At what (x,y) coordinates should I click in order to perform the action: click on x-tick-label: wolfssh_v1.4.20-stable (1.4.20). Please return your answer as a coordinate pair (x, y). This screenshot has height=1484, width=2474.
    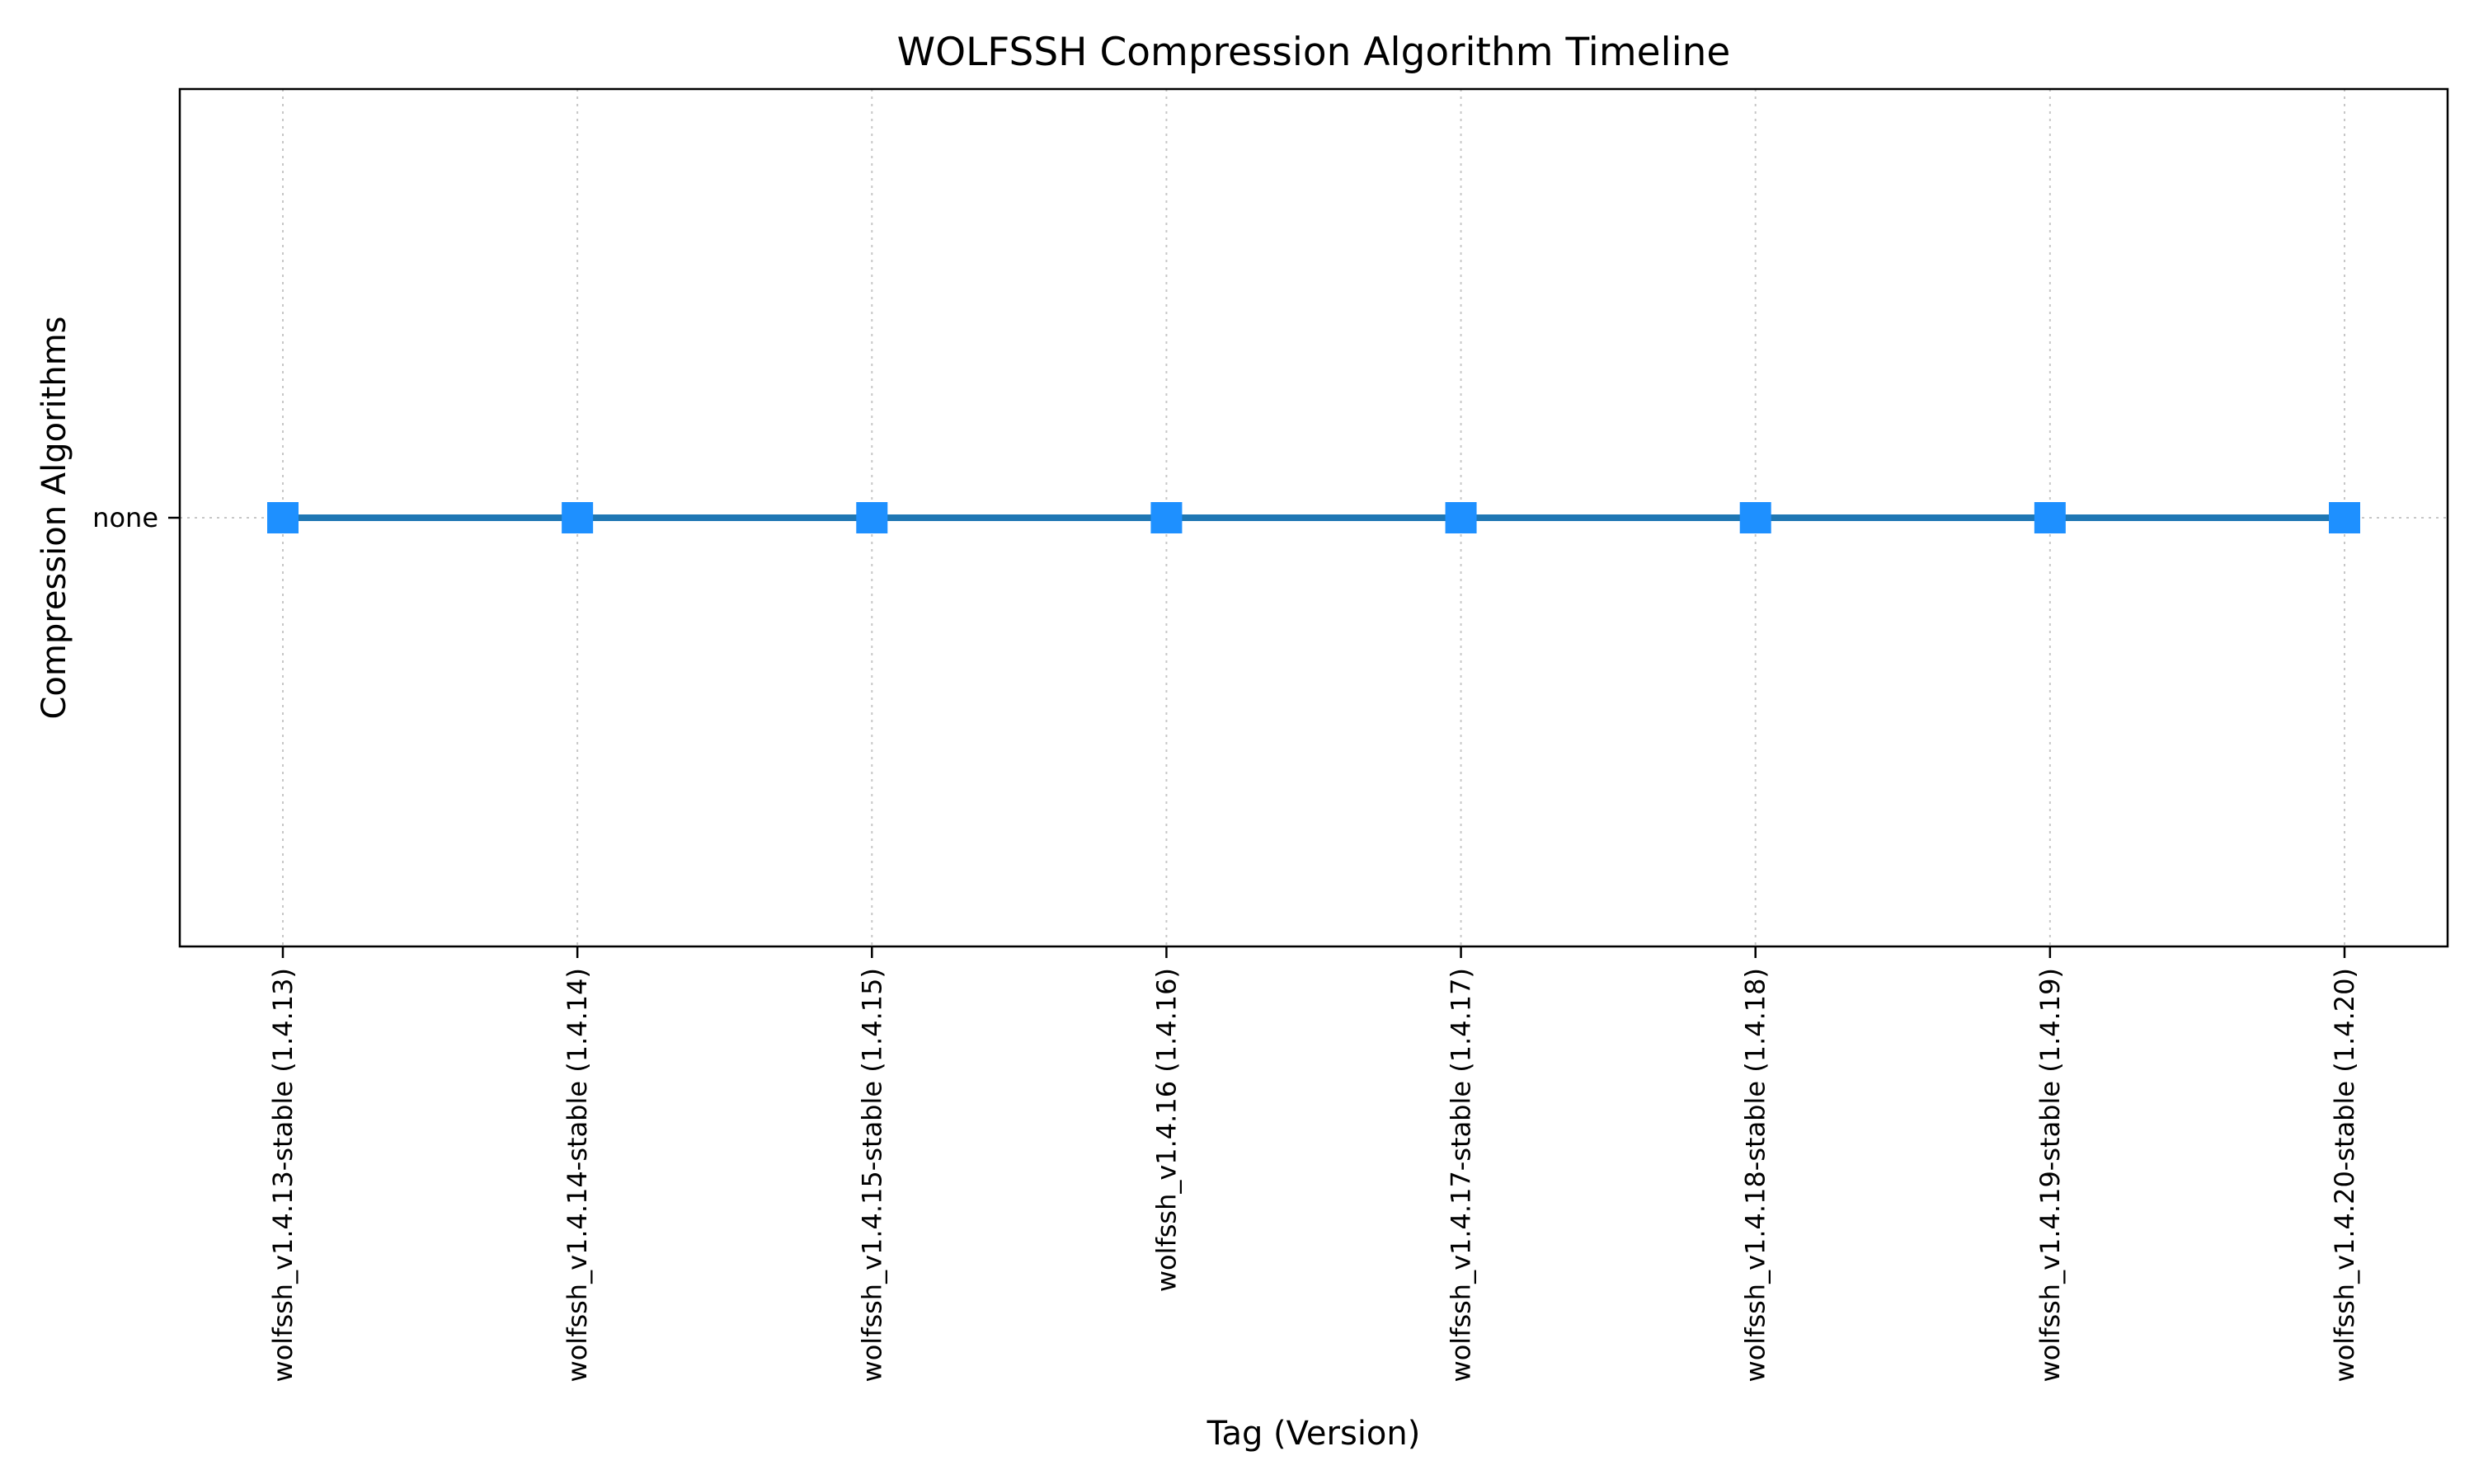
    Looking at the image, I should click on (2344, 1175).